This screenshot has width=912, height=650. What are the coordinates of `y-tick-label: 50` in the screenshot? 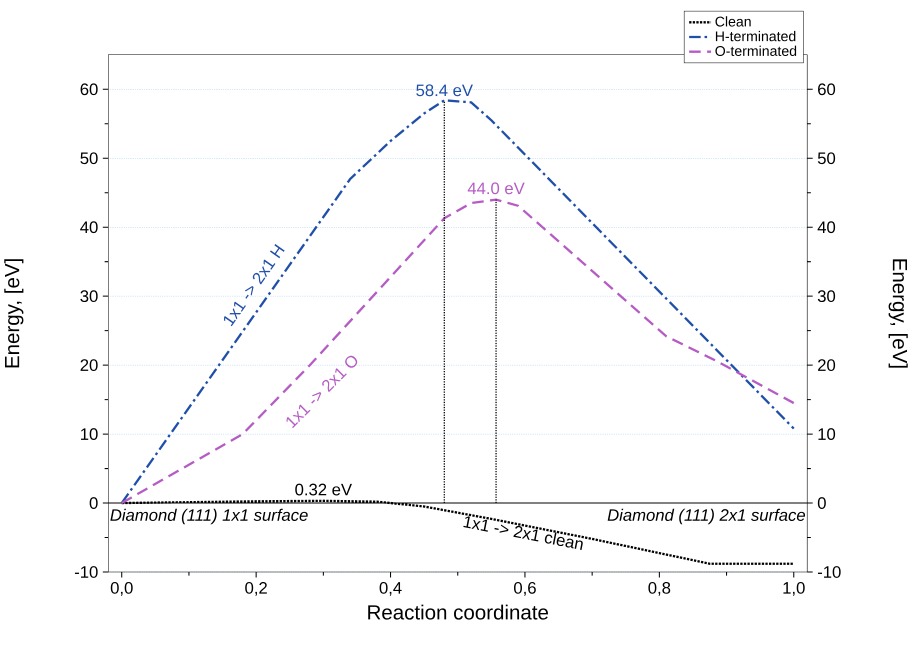 It's located at (89, 158).